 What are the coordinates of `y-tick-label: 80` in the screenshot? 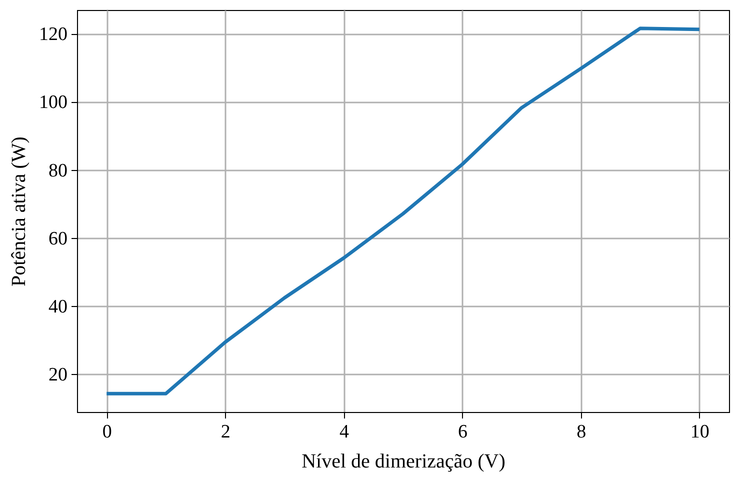 It's located at (58, 171).